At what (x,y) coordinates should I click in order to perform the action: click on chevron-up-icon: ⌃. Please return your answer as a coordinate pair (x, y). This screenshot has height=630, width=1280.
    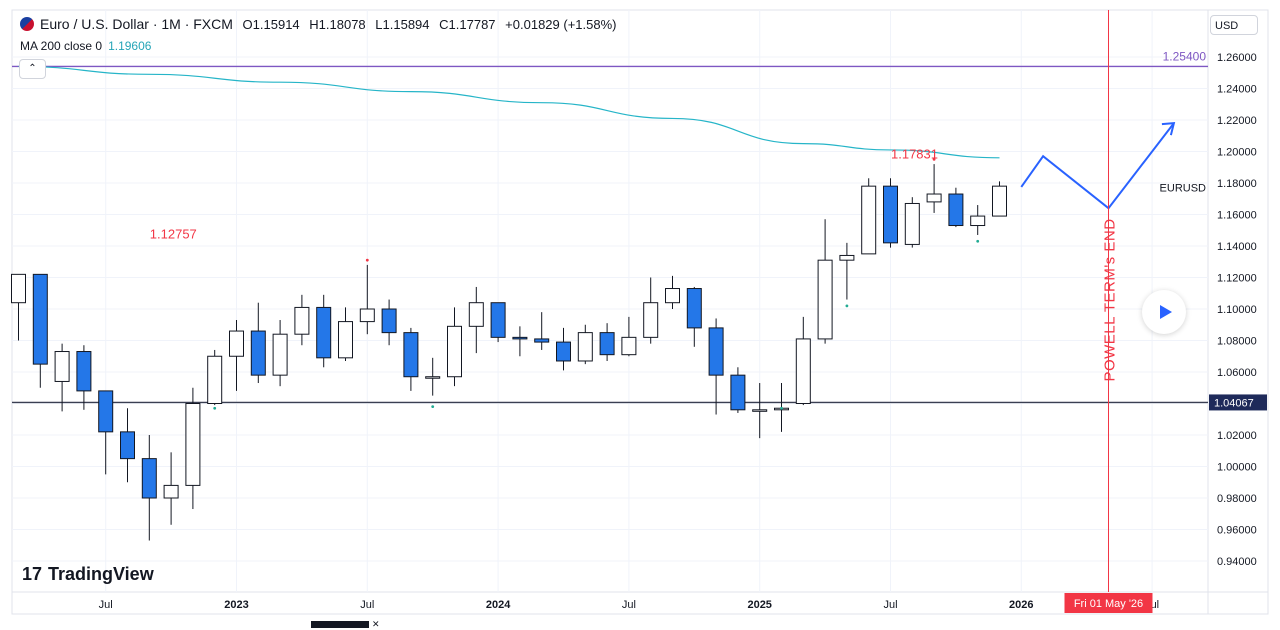
    Looking at the image, I should click on (32, 68).